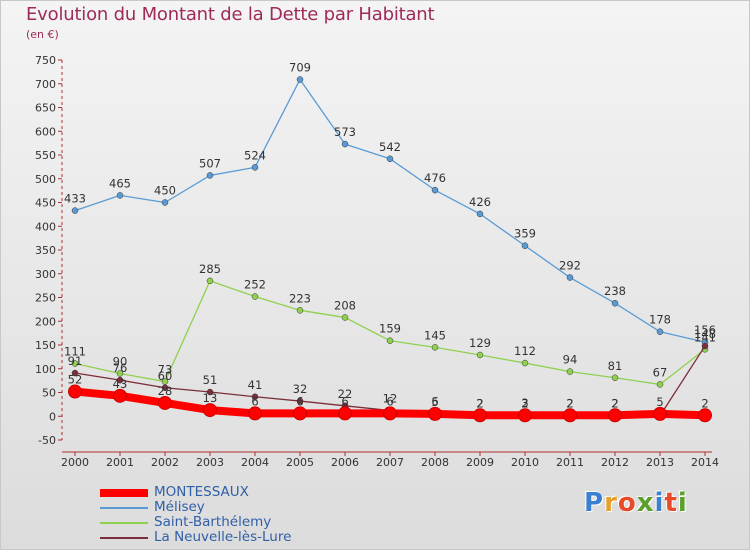 The image size is (750, 550). What do you see at coordinates (615, 462) in the screenshot?
I see `x-tick-label: 2012` at bounding box center [615, 462].